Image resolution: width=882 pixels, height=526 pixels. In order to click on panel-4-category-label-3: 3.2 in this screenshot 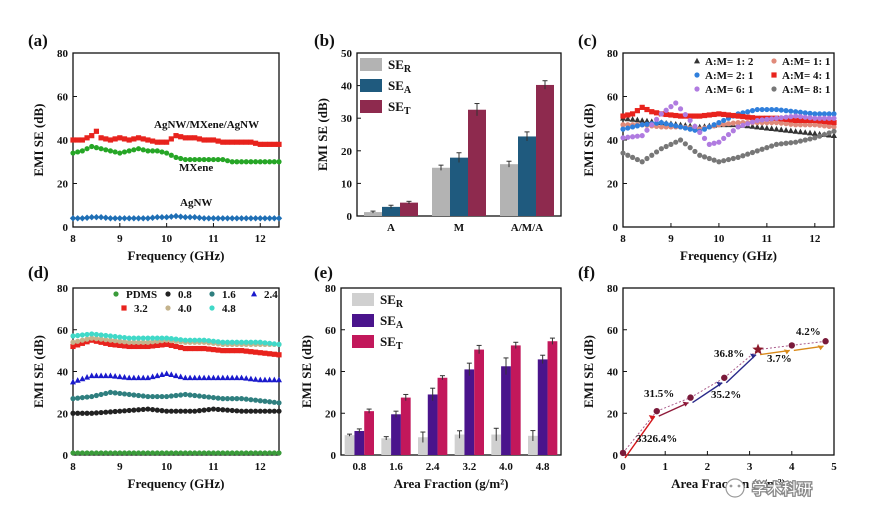, I will do `click(469, 467)`.